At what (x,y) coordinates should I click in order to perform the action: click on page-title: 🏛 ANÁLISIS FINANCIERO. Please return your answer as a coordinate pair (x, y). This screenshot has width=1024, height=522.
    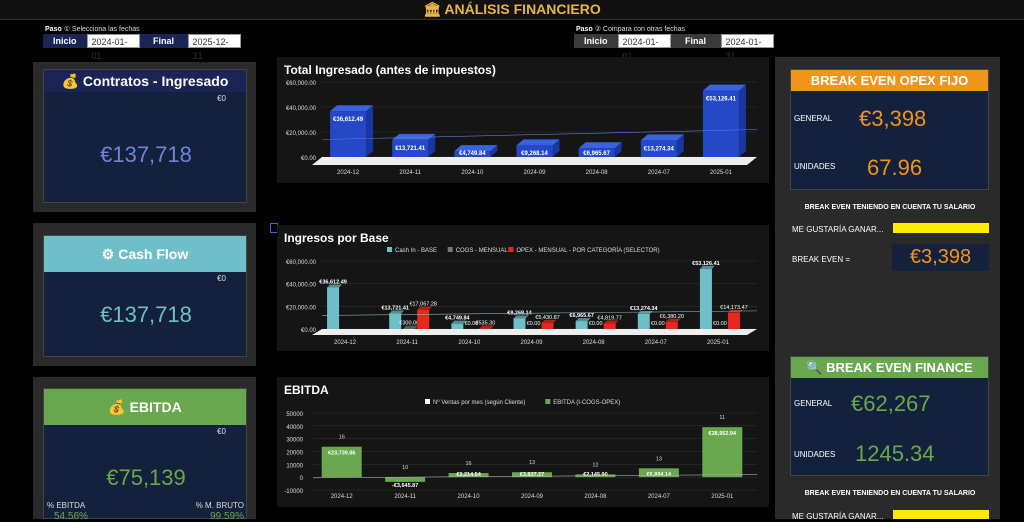
    Looking at the image, I should click on (512, 9).